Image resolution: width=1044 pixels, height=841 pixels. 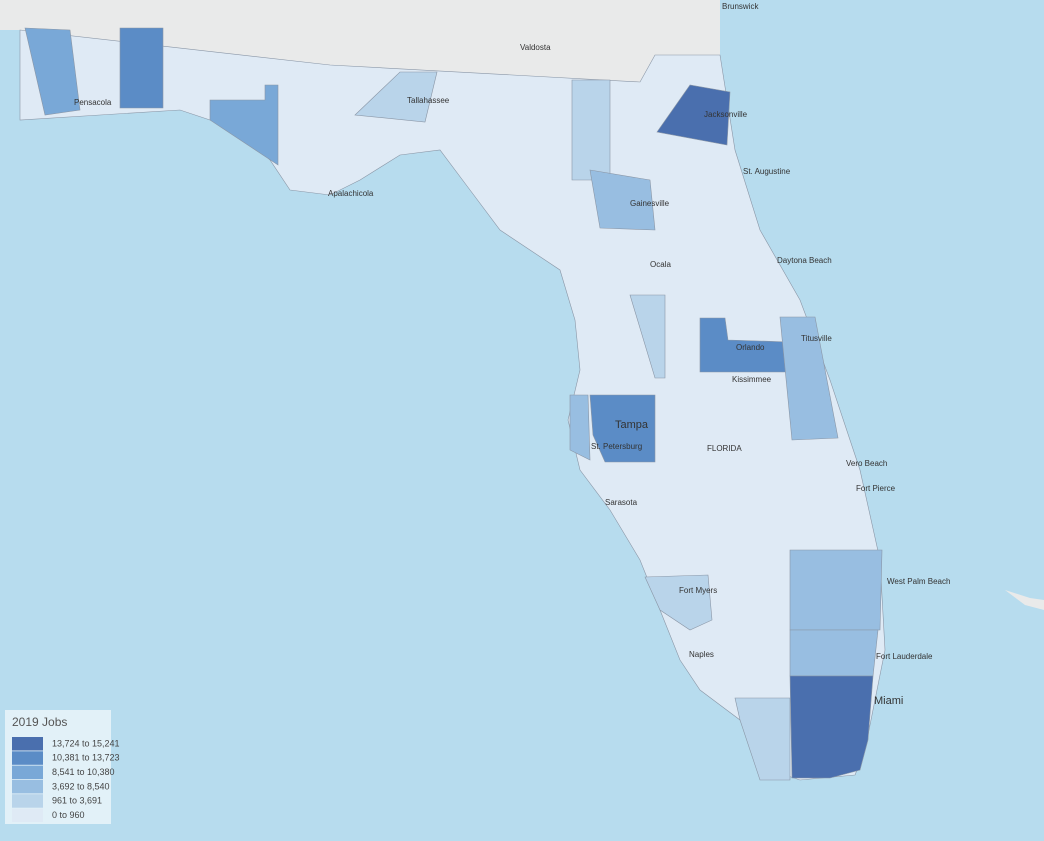 What do you see at coordinates (428, 100) in the screenshot?
I see `city-label: Tallahassee` at bounding box center [428, 100].